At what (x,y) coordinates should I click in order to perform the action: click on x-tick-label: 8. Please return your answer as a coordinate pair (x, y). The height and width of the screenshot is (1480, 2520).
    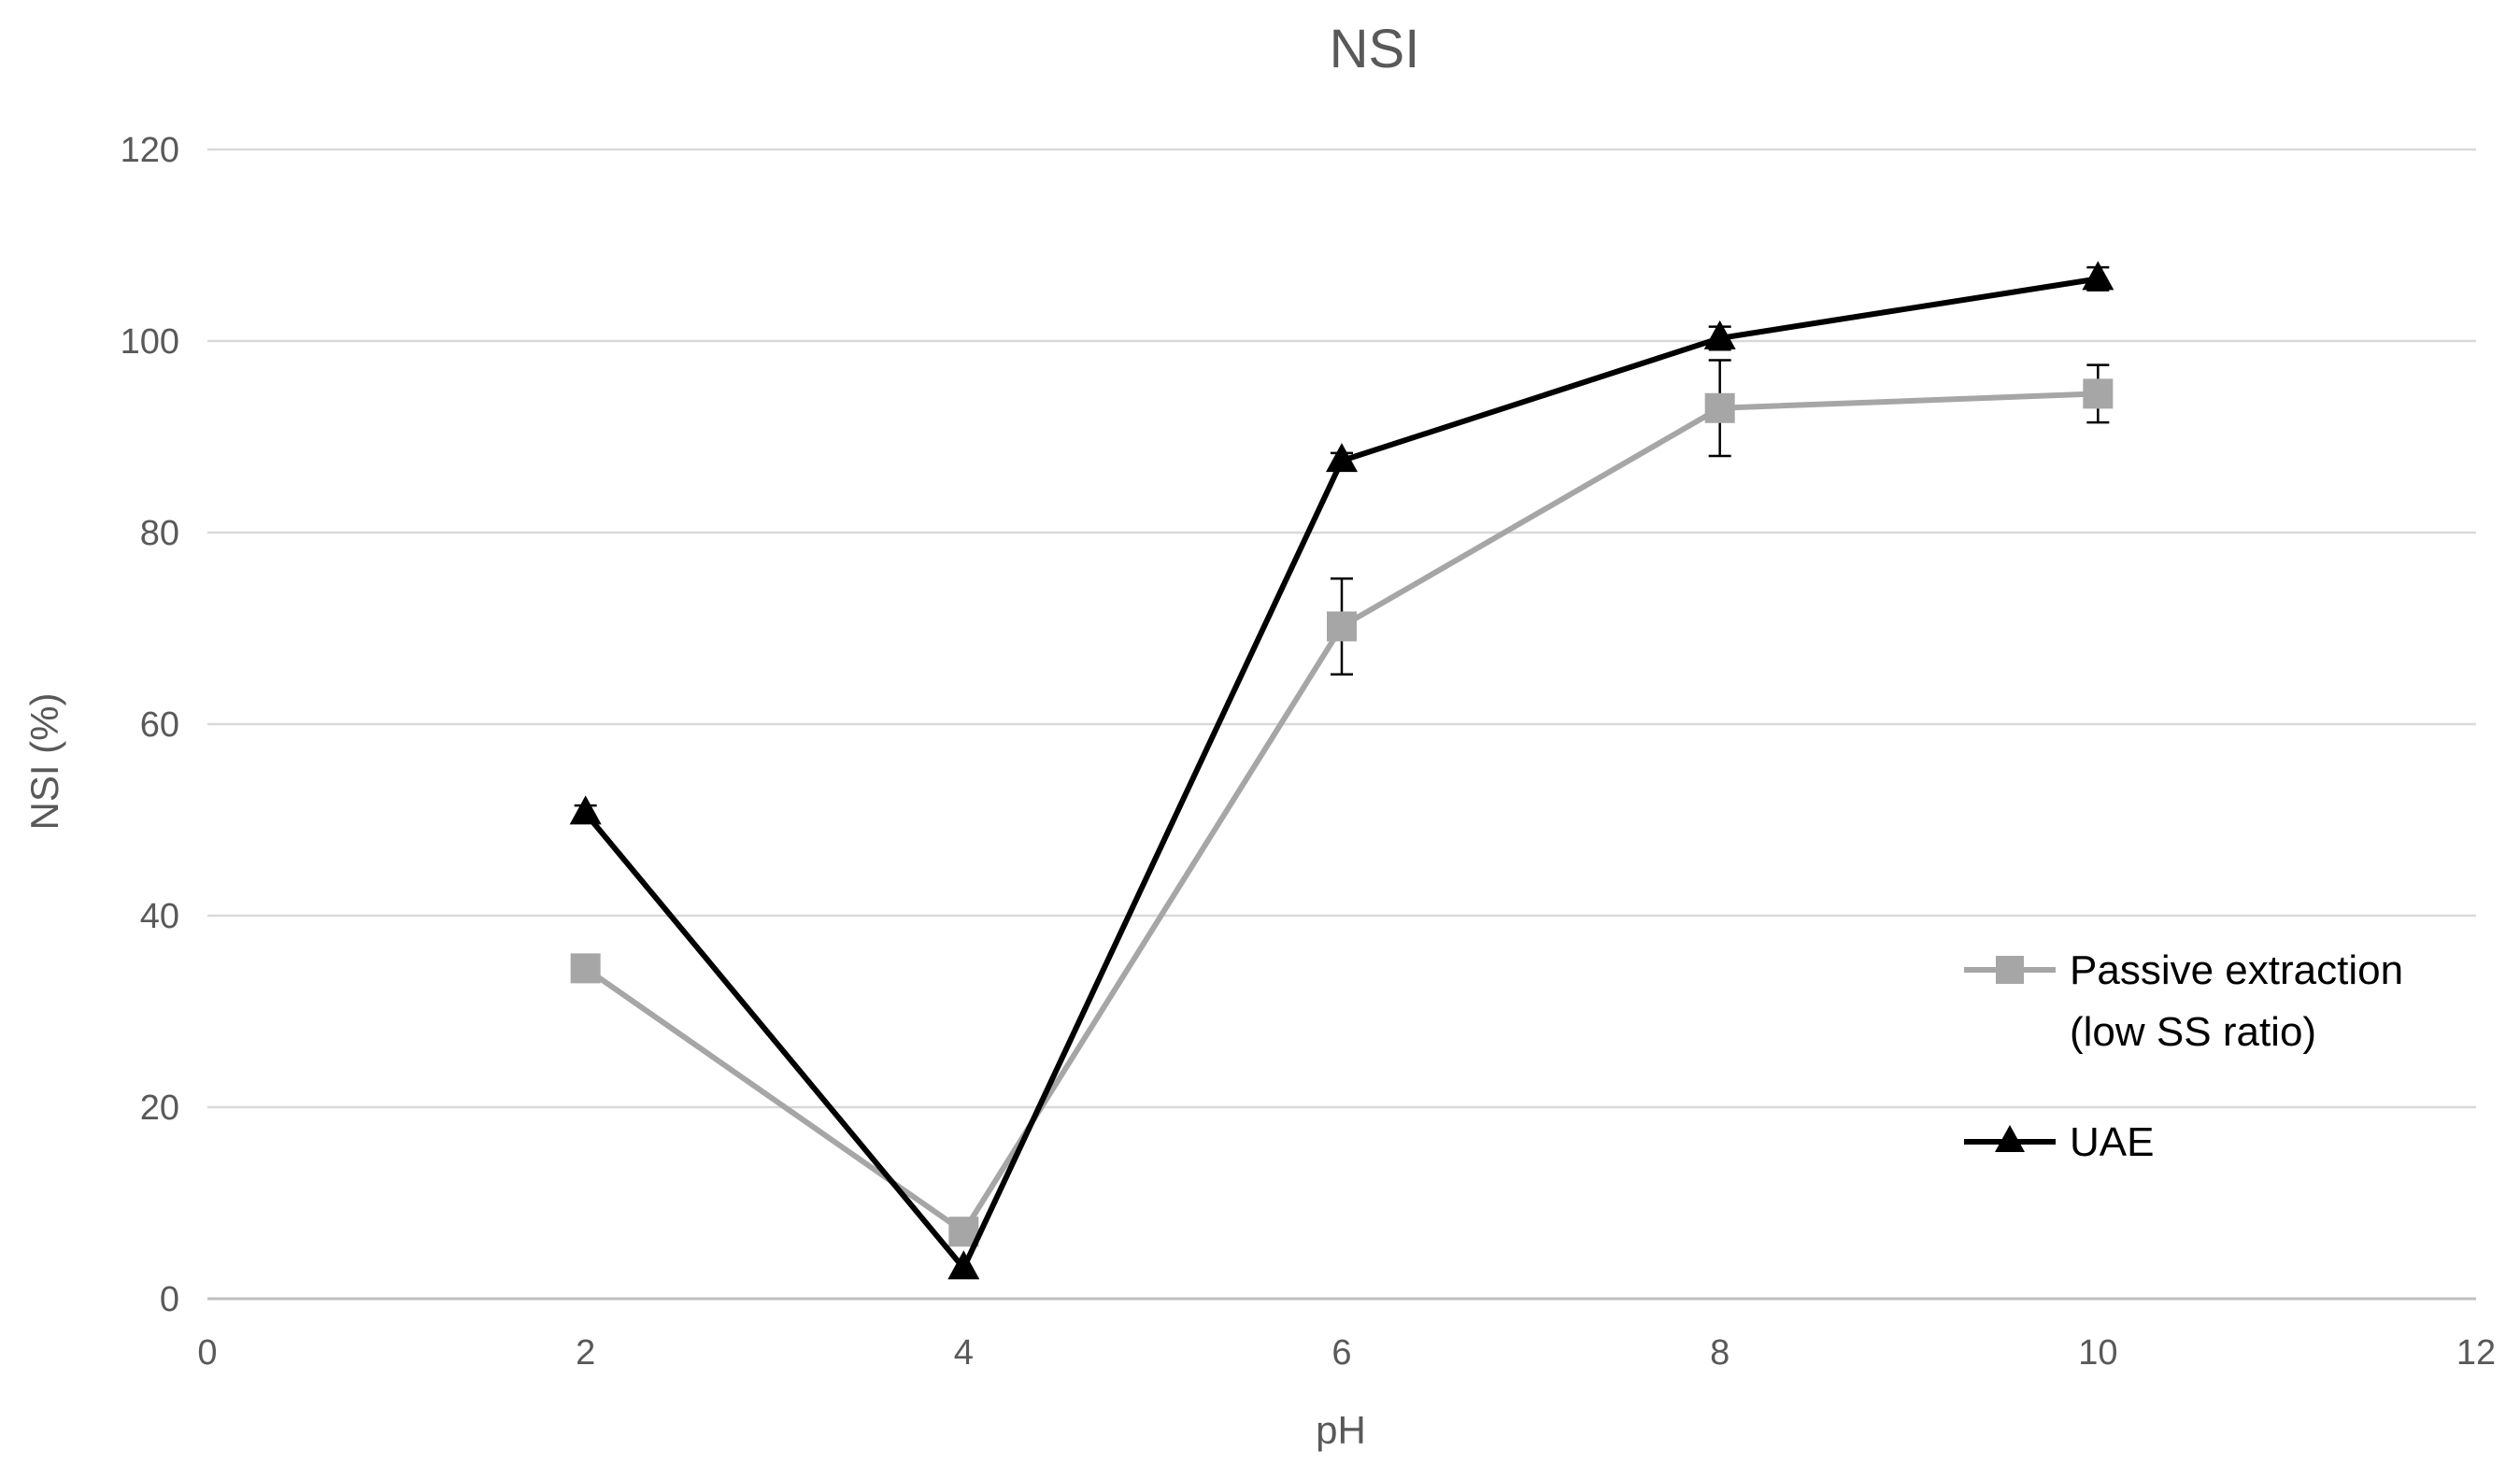
    Looking at the image, I should click on (1720, 1353).